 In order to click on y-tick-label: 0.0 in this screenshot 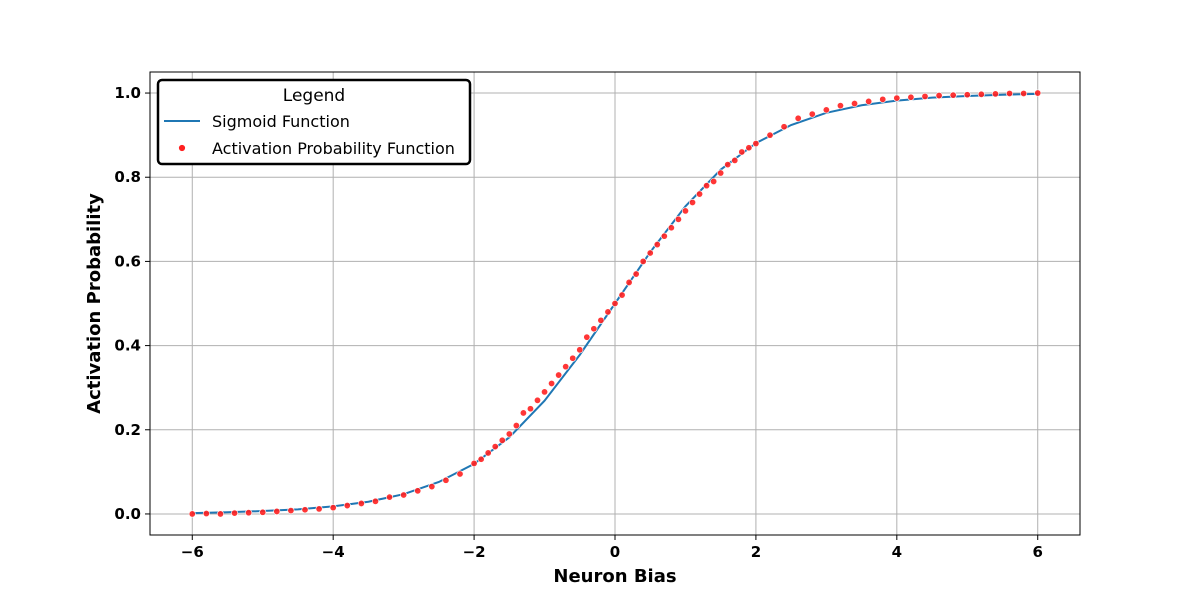, I will do `click(127, 514)`.